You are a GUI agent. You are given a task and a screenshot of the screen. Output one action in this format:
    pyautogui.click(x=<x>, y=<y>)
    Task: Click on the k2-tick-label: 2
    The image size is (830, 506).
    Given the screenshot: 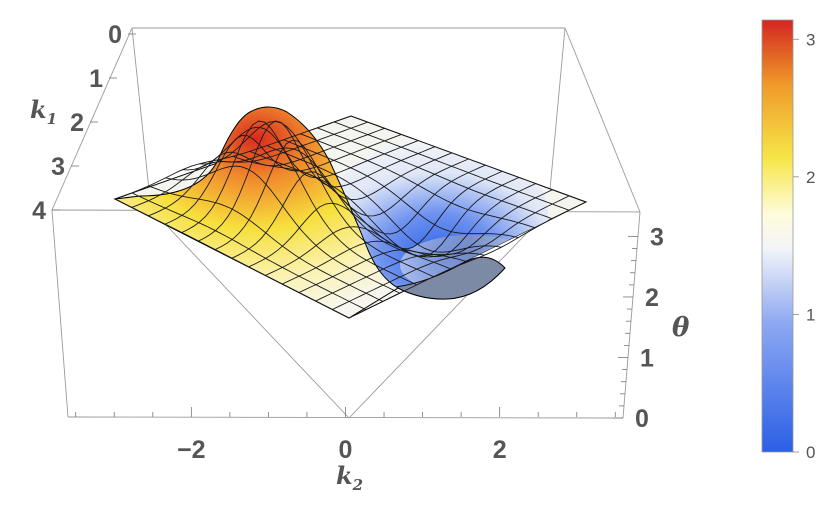 What is the action you would take?
    pyautogui.click(x=500, y=450)
    